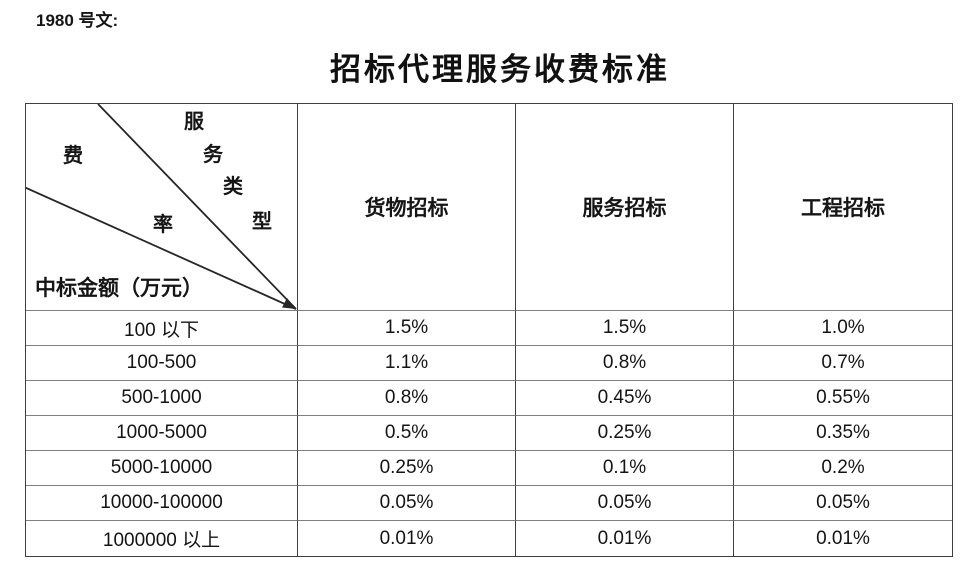  What do you see at coordinates (162, 328) in the screenshot?
I see `amount-range-cell: 100 以下` at bounding box center [162, 328].